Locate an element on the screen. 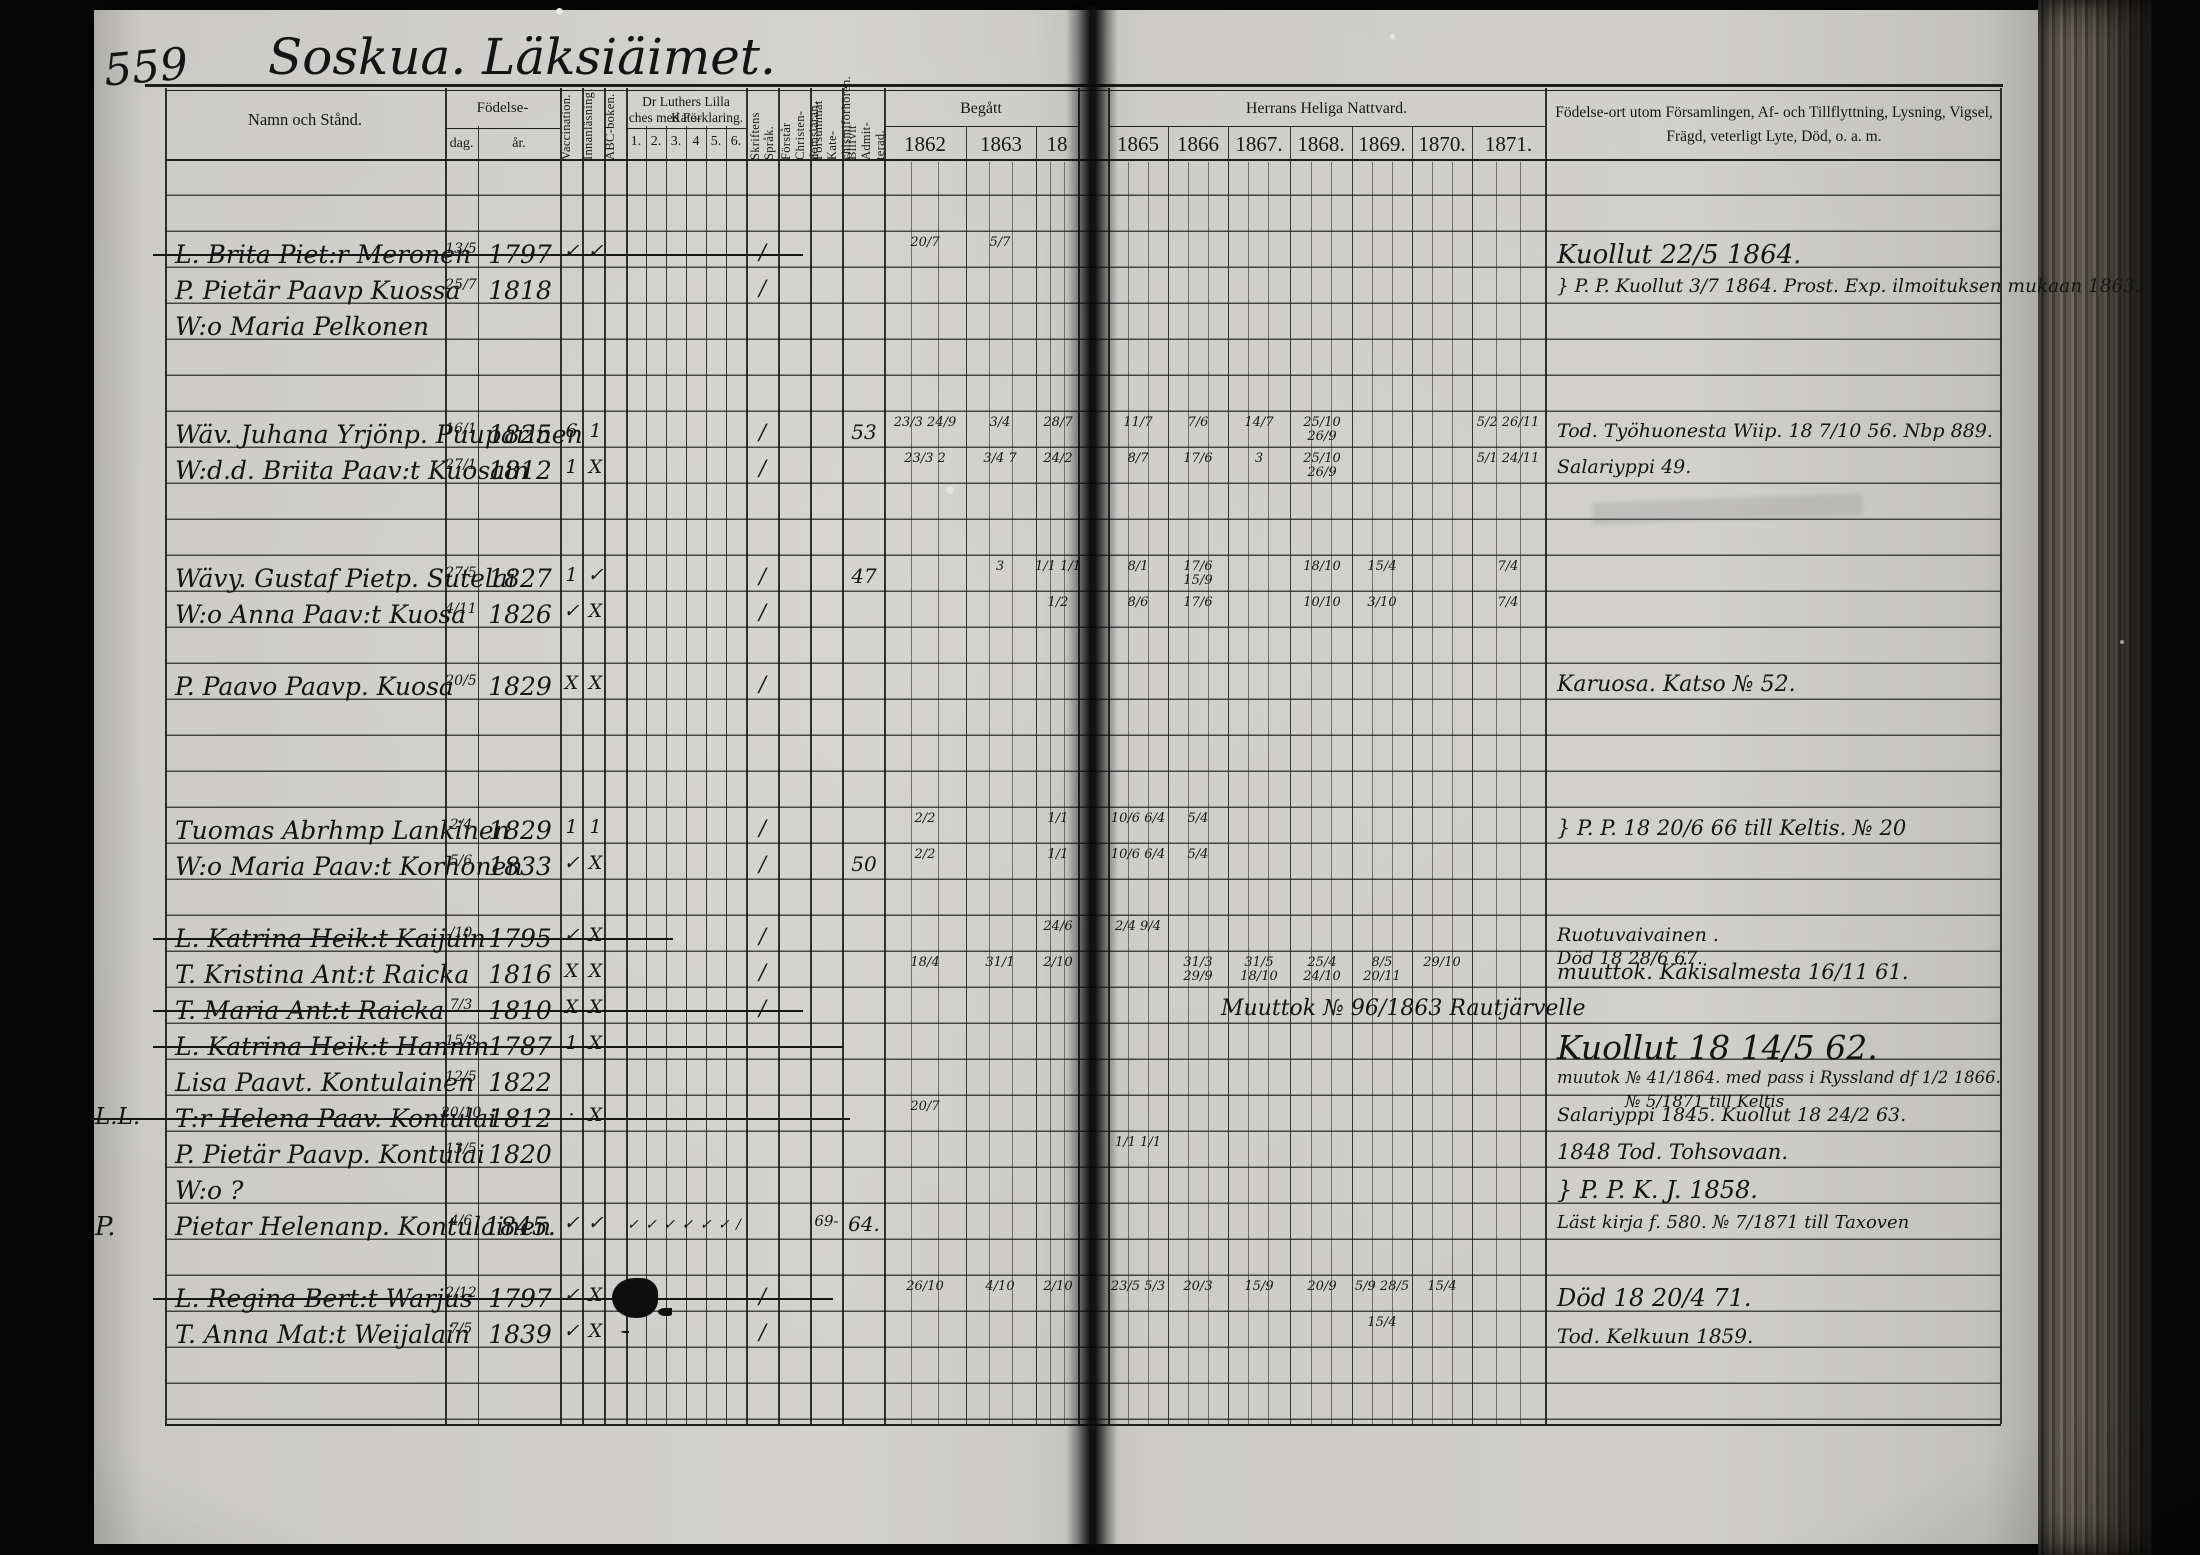 This screenshot has width=2200, height=1555. communion-1866-cell: 5/4 is located at coordinates (1198, 854).